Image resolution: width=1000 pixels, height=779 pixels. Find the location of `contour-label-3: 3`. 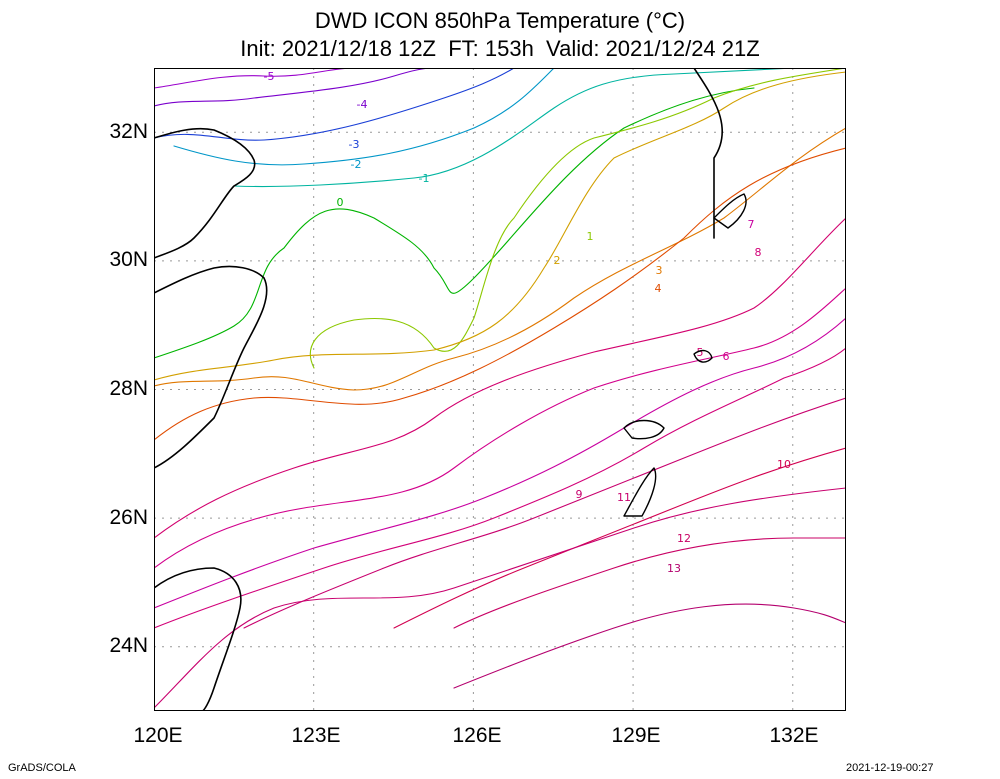

contour-label-3: 3 is located at coordinates (659, 270).